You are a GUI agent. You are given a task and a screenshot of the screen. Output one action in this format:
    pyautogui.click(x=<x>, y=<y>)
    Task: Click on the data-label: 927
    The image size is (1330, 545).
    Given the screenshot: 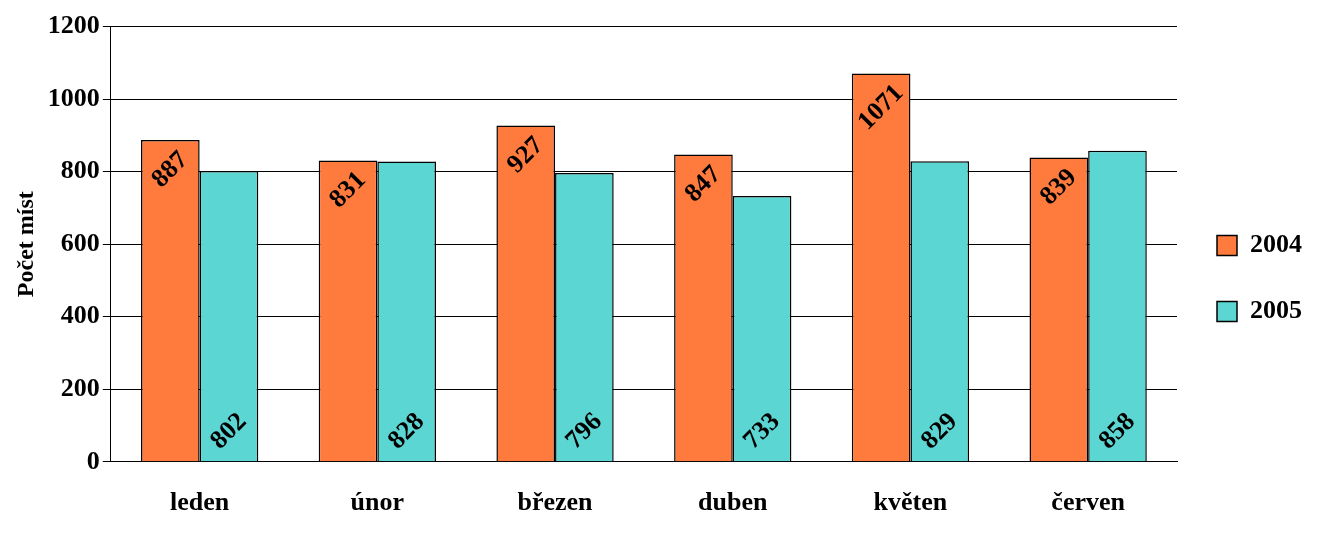 What is the action you would take?
    pyautogui.click(x=524, y=154)
    